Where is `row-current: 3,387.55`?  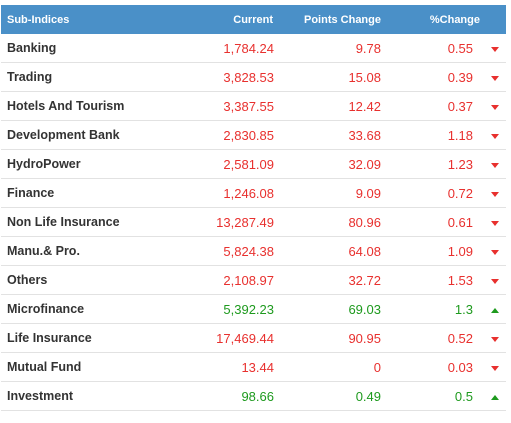 row-current: 3,387.55 is located at coordinates (226, 106).